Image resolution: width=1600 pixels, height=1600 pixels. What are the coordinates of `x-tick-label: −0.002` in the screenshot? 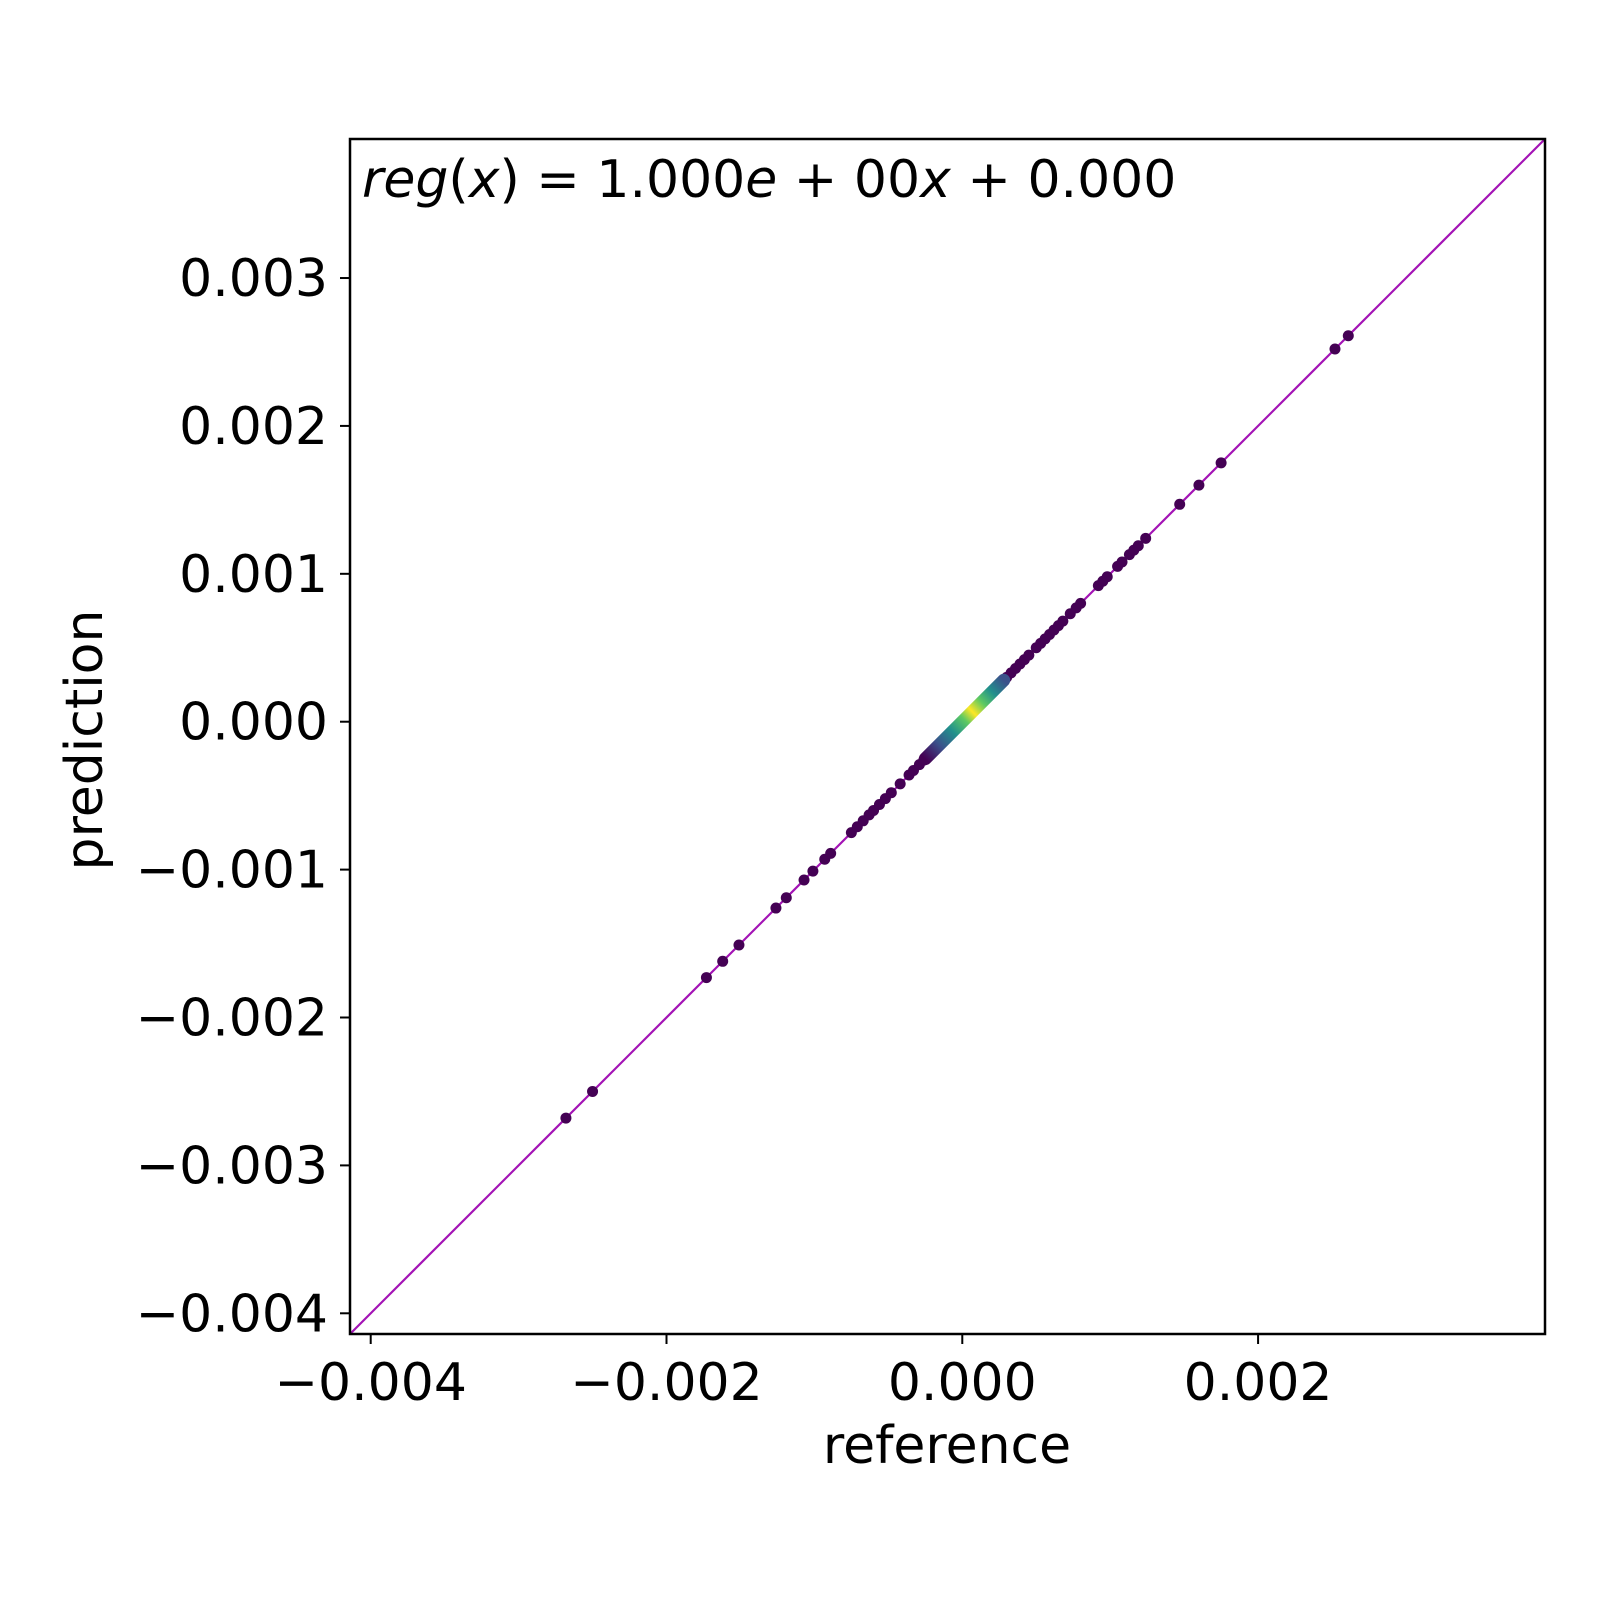 It's located at (666, 1383).